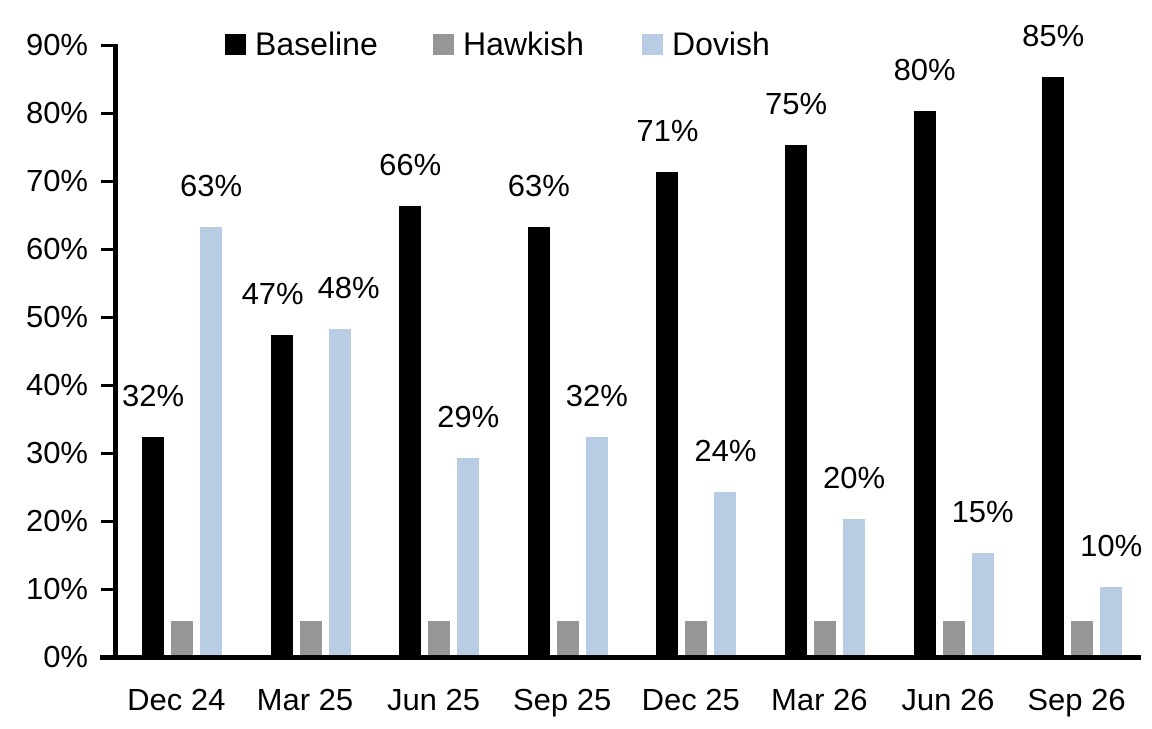 Image resolution: width=1152 pixels, height=729 pixels. What do you see at coordinates (410, 164) in the screenshot?
I see `bar-label-baseline-jun-25: 66%` at bounding box center [410, 164].